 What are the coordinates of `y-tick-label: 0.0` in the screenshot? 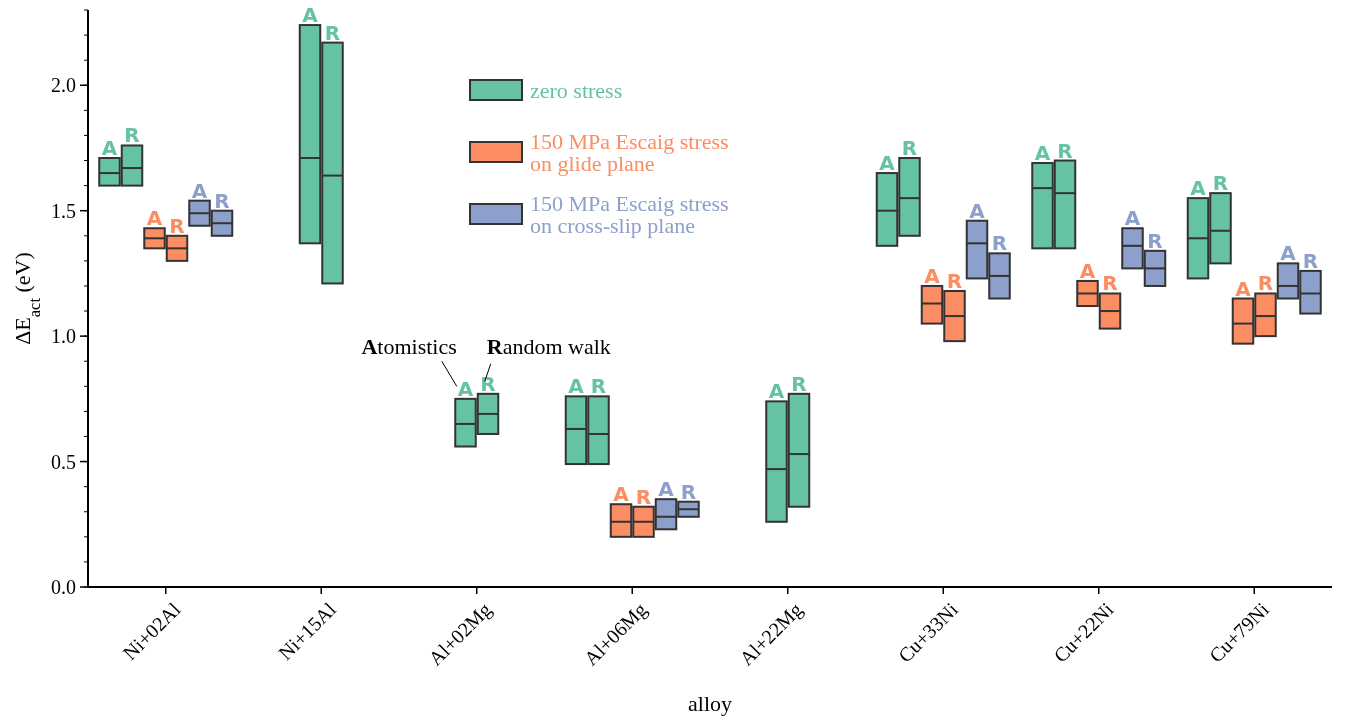 It's located at (63, 587).